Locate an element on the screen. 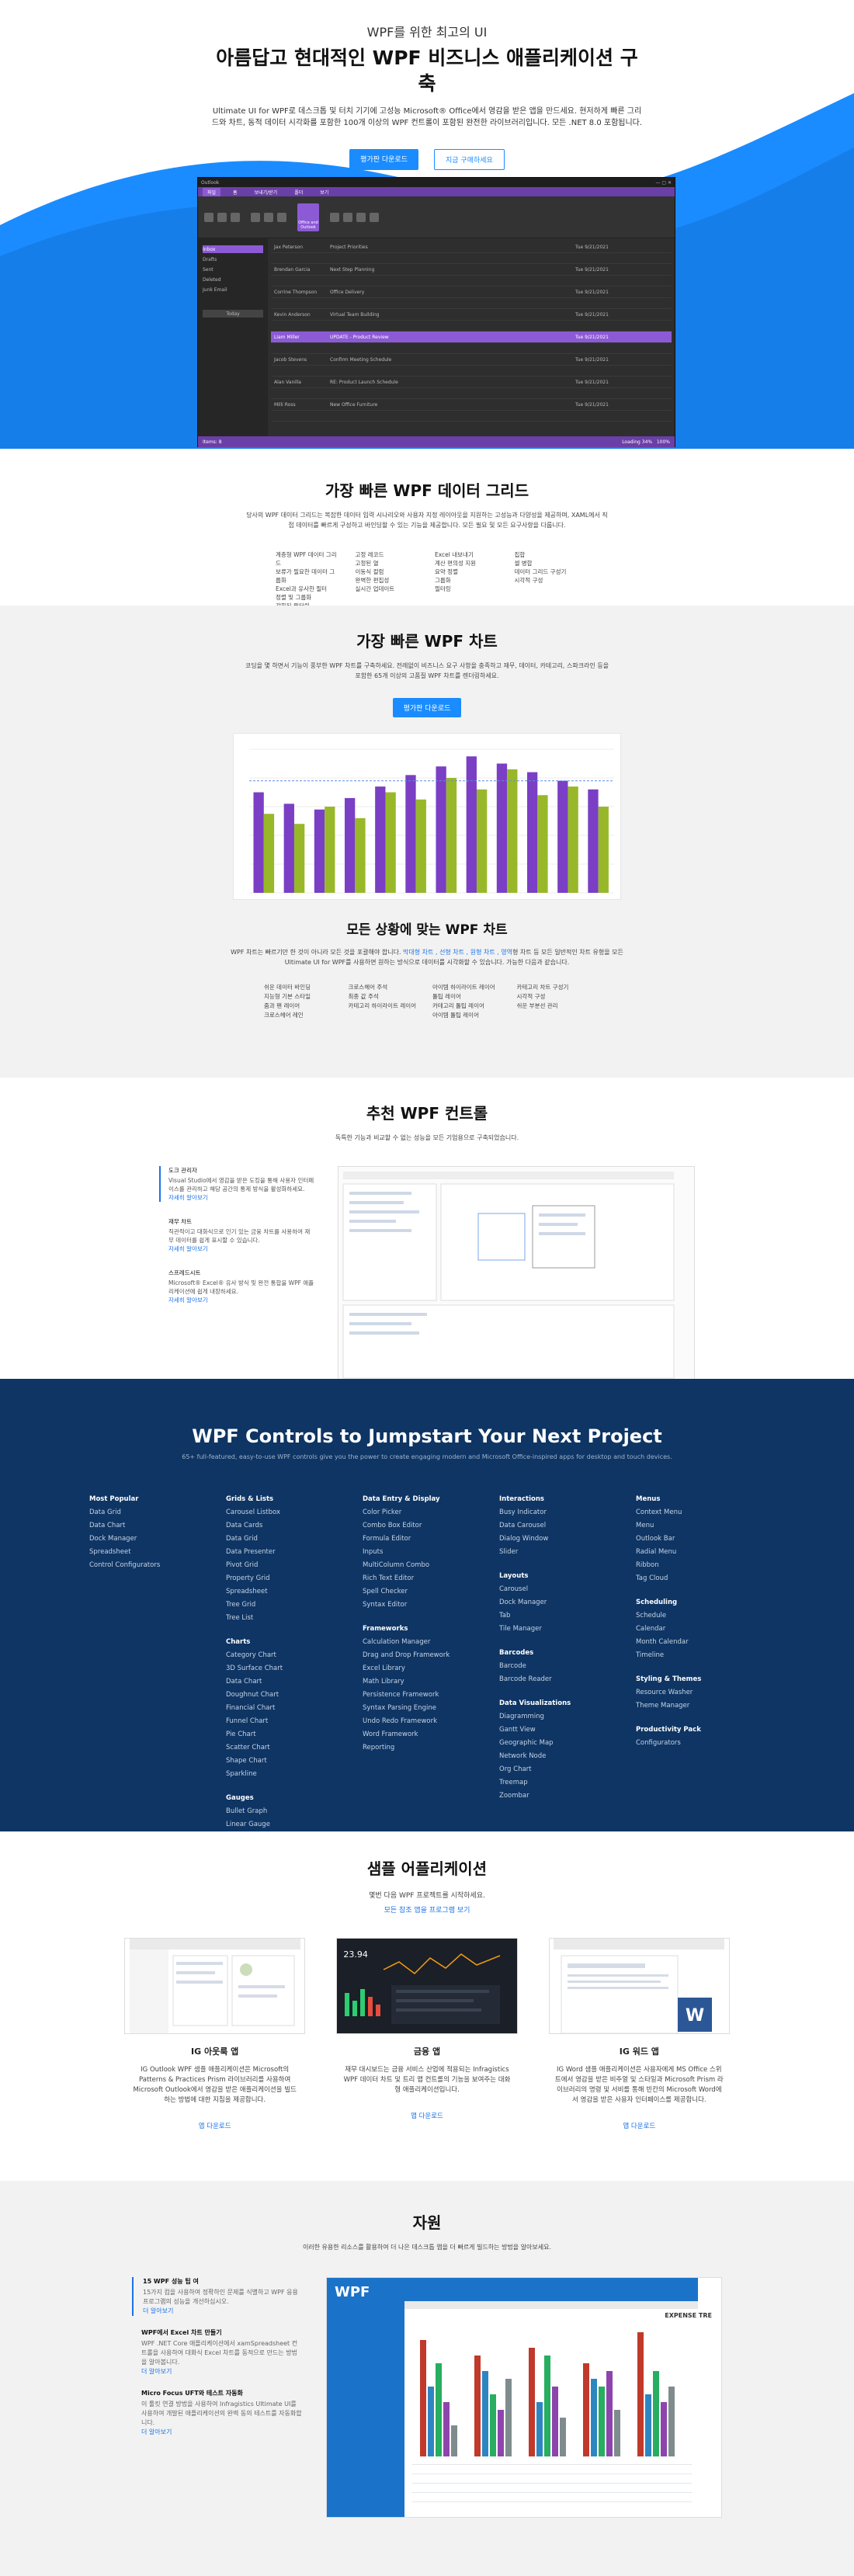 Image resolution: width=854 pixels, height=2576 pixels. directory-link: Shape Chart is located at coordinates (247, 1761).